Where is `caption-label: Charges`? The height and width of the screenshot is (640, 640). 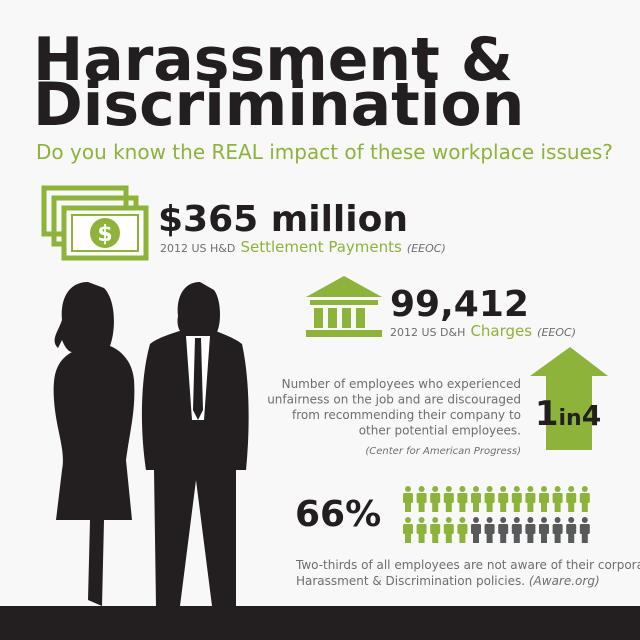
caption-label: Charges is located at coordinates (501, 331).